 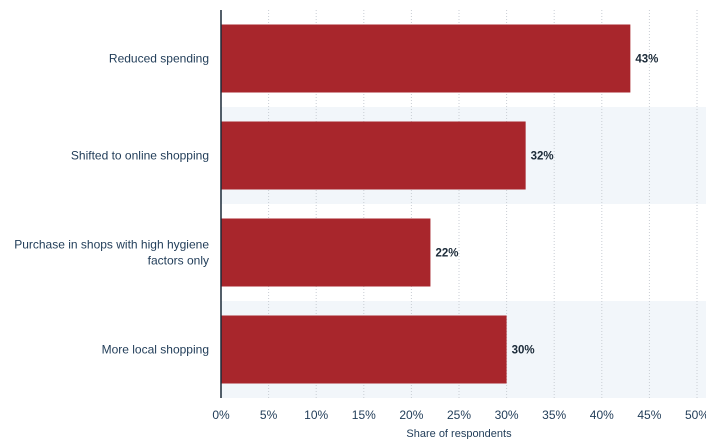 What do you see at coordinates (649, 415) in the screenshot?
I see `x-tick-label: 45%` at bounding box center [649, 415].